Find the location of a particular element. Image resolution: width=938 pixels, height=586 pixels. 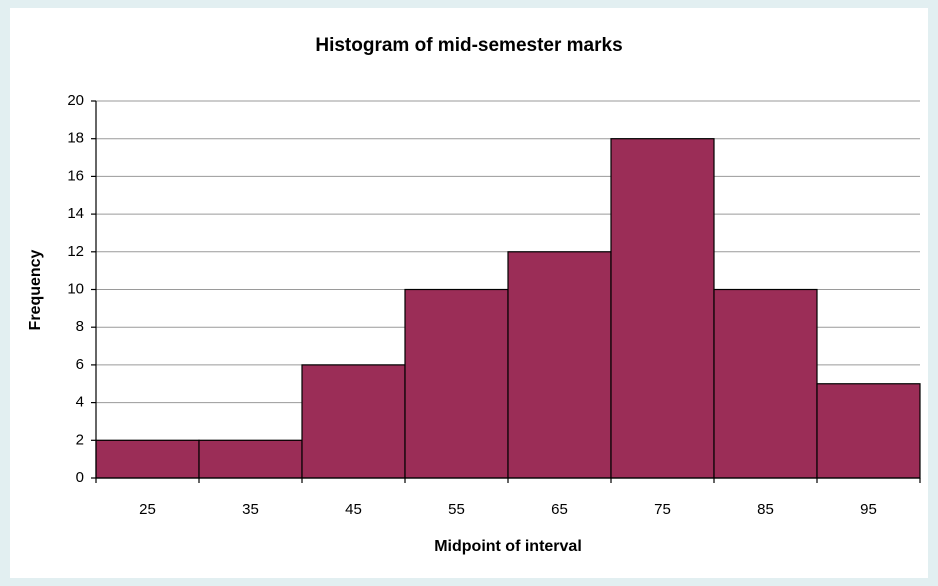

y-tick-label: 6 is located at coordinates (80, 364).